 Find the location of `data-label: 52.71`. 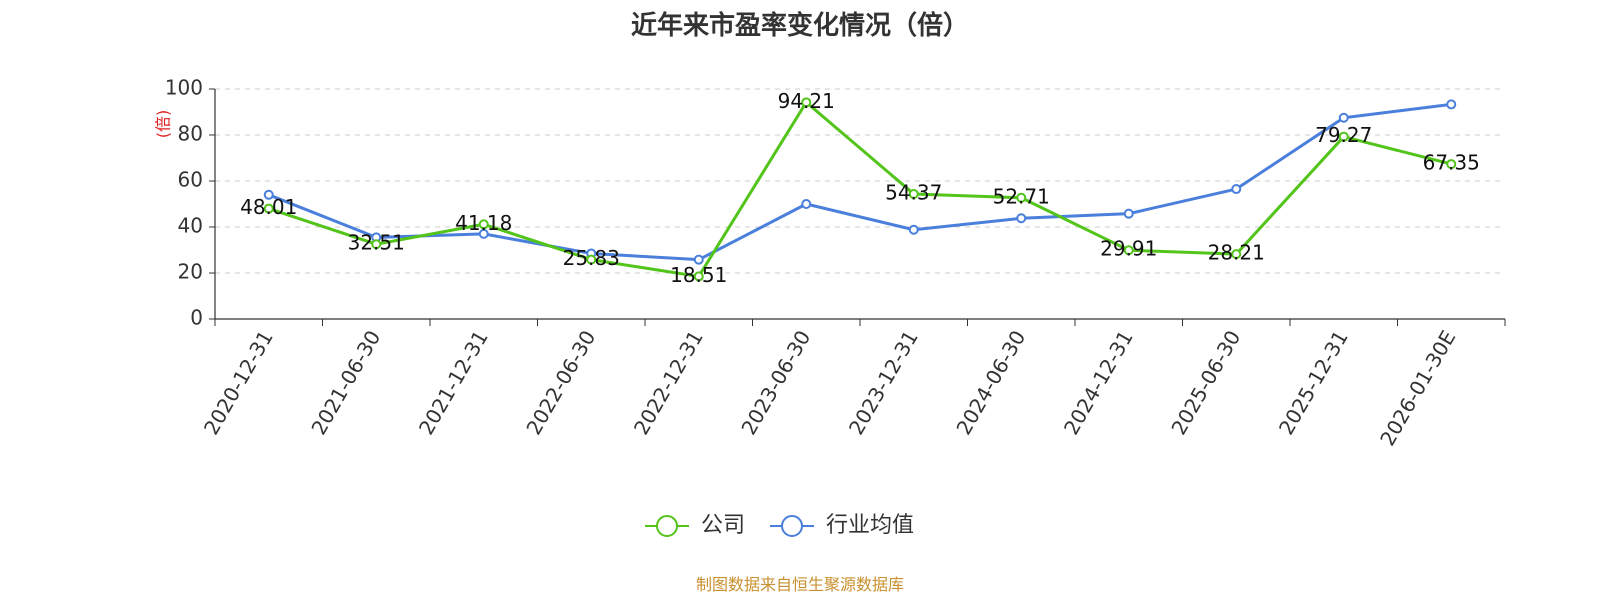

data-label: 52.71 is located at coordinates (1021, 196).